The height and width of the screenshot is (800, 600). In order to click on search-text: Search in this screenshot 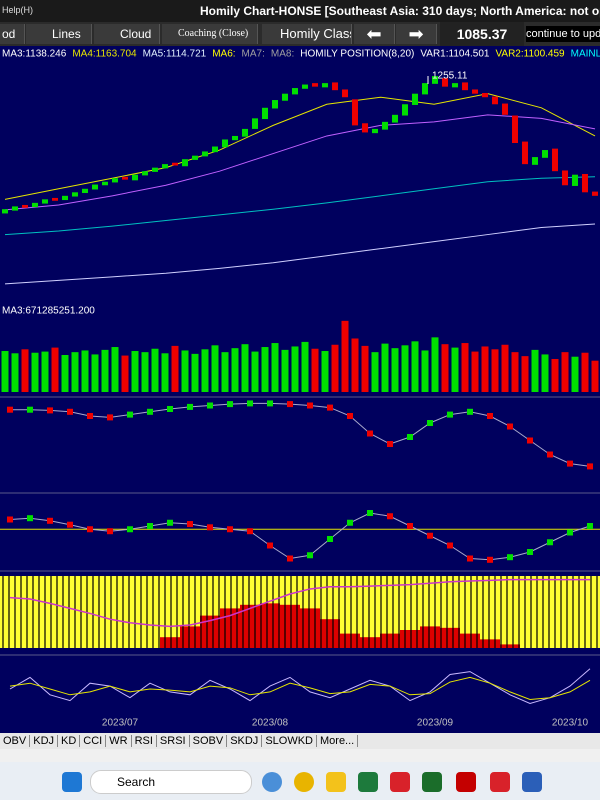, I will do `click(136, 782)`.